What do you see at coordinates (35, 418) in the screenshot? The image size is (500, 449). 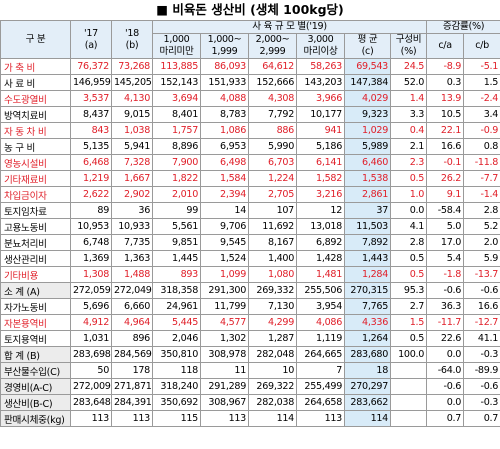 I see `row-label: 판매시체중(kg)` at bounding box center [35, 418].